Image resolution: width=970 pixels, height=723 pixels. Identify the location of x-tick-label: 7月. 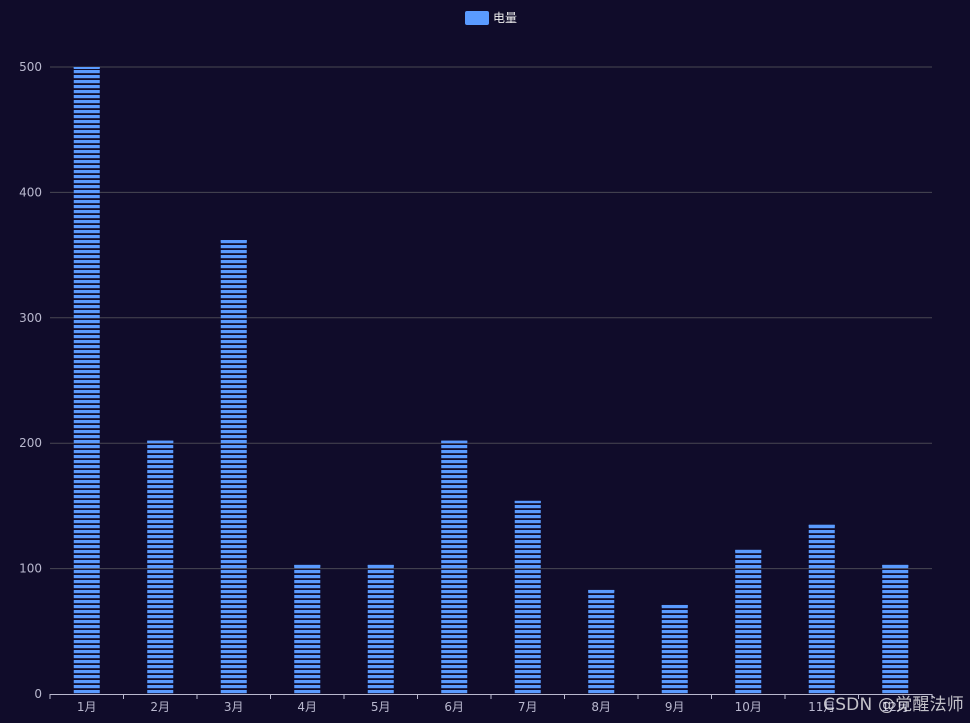
(528, 707).